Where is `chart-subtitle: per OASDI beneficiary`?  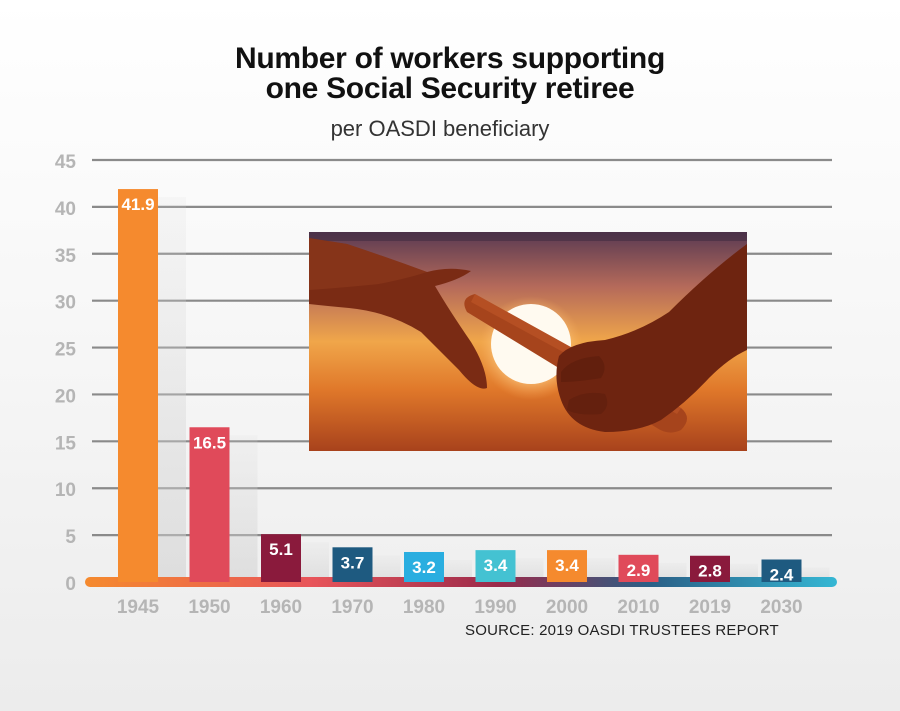 chart-subtitle: per OASDI beneficiary is located at coordinates (440, 128).